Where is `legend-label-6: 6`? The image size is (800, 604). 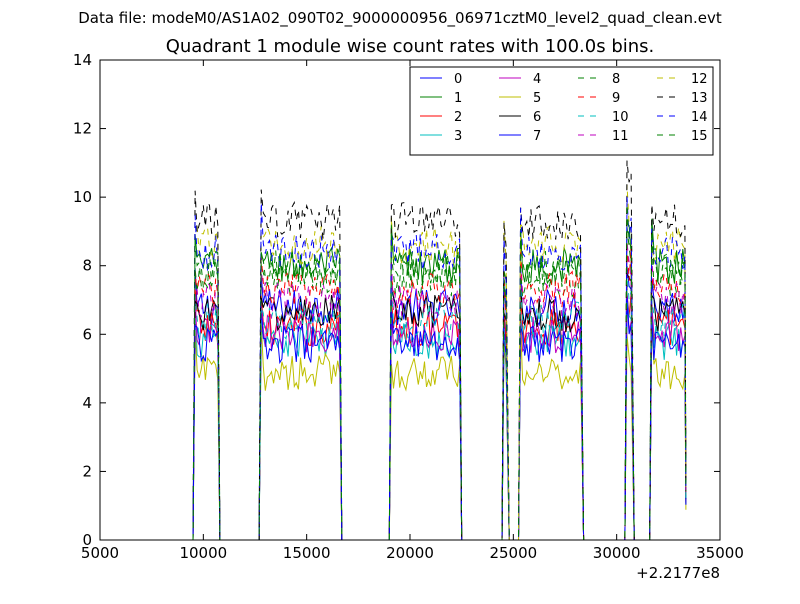 legend-label-6: 6 is located at coordinates (537, 117).